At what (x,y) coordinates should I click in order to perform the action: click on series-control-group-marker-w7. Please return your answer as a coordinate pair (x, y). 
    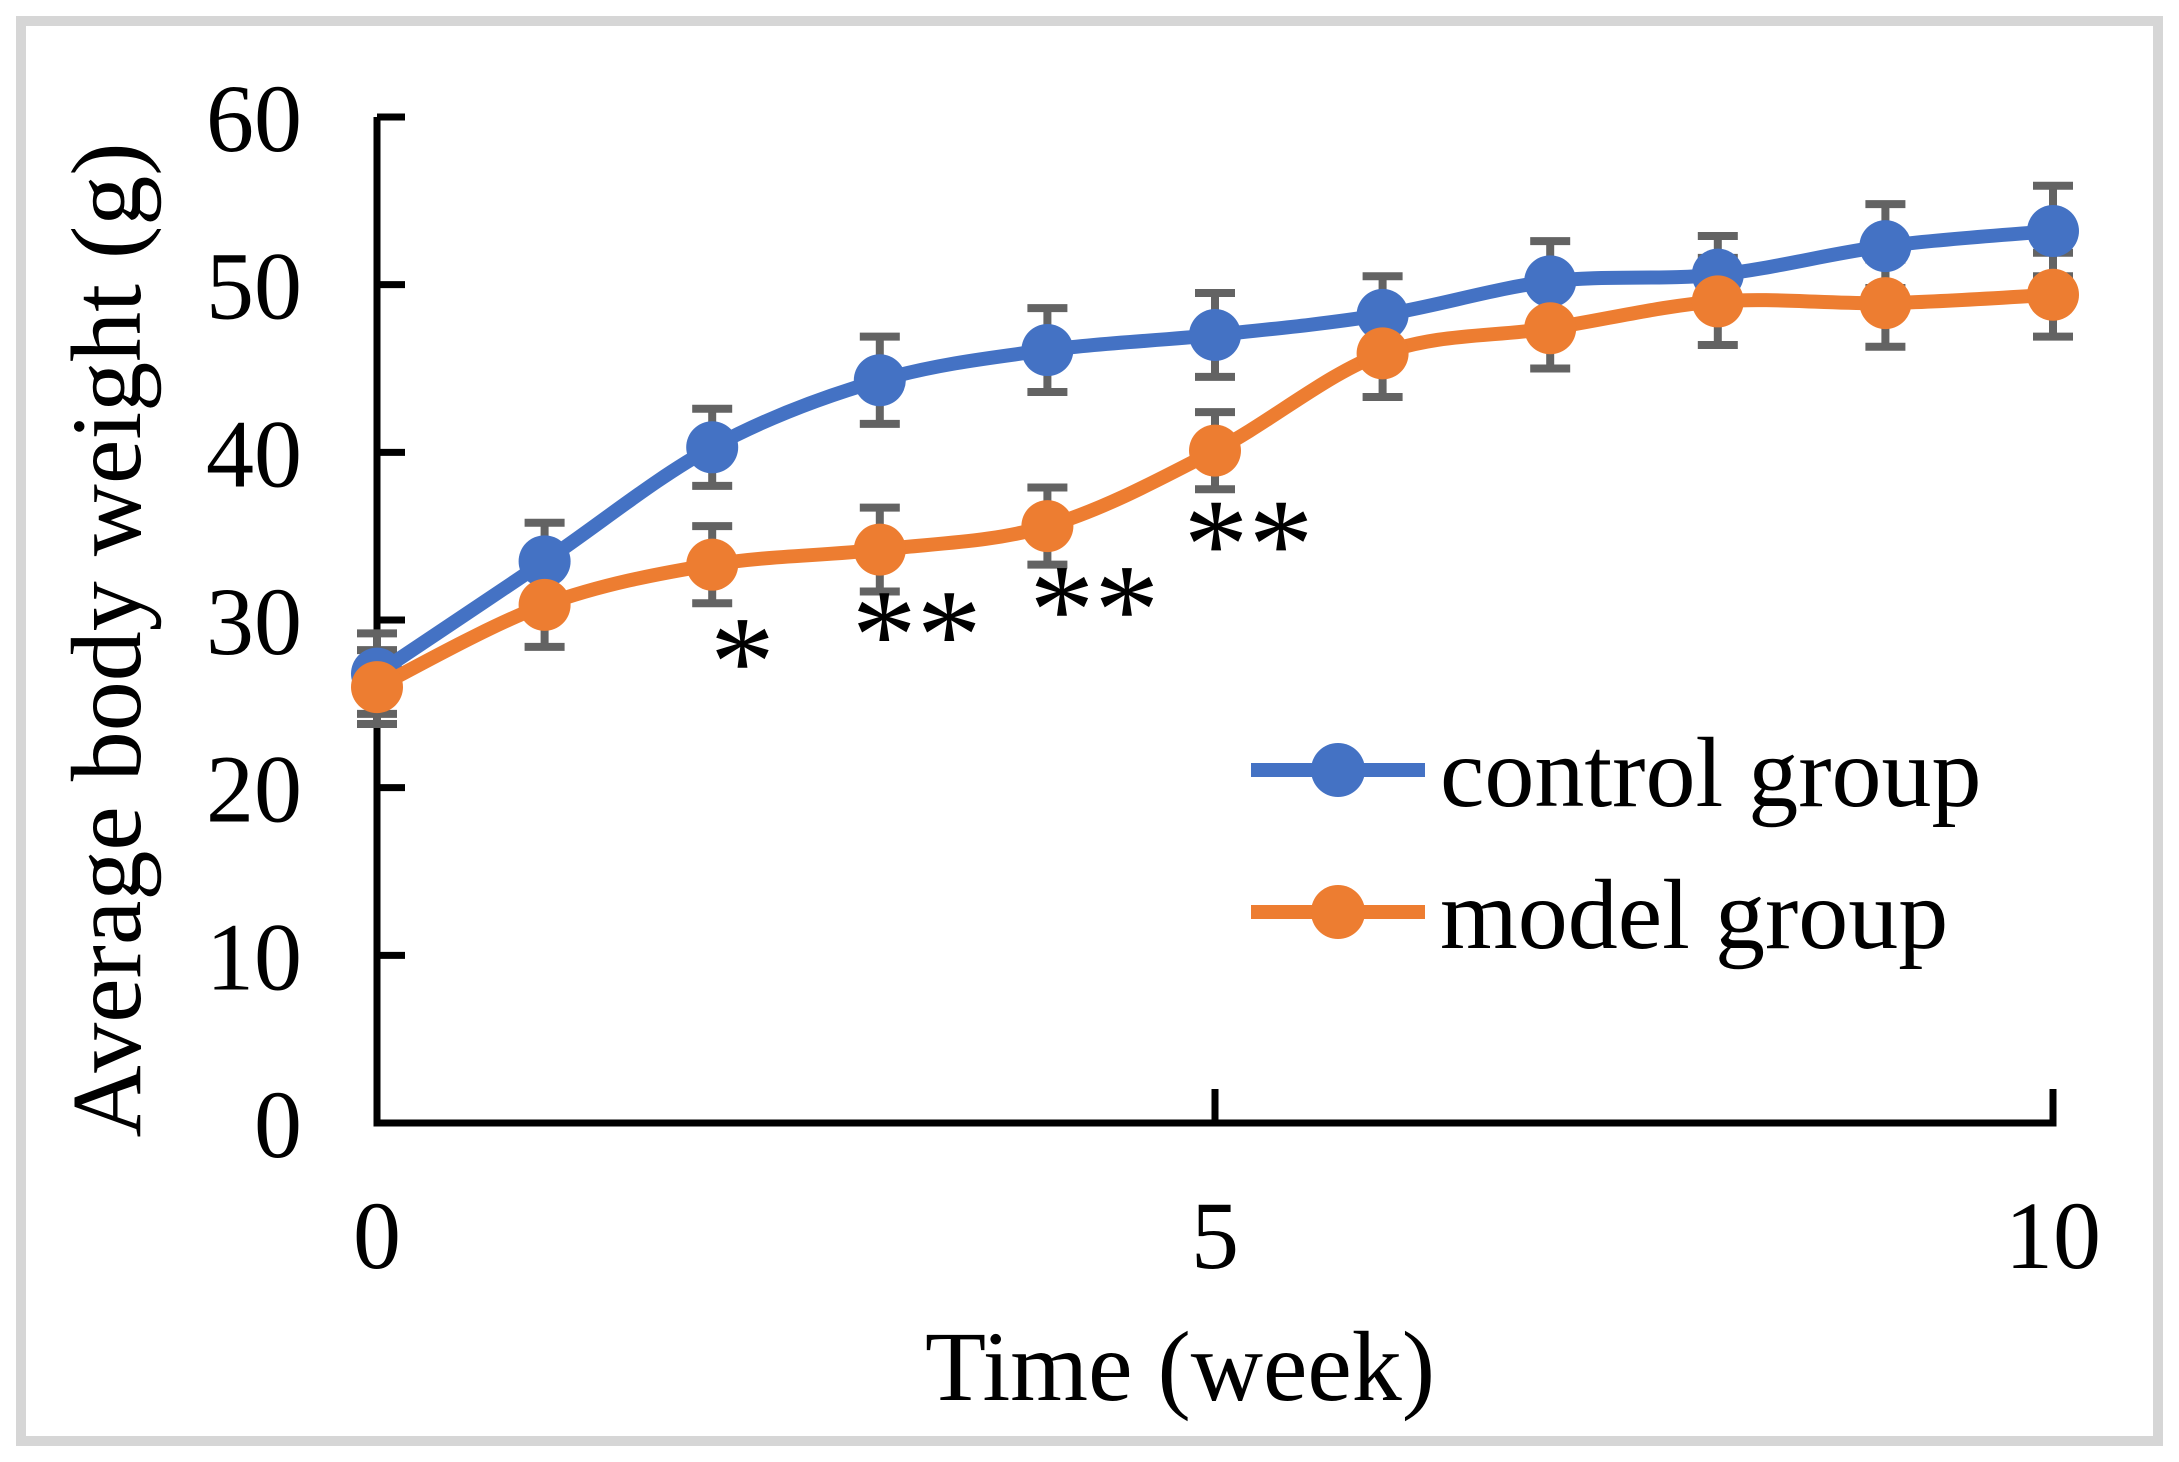
    Looking at the image, I should click on (1550, 281).